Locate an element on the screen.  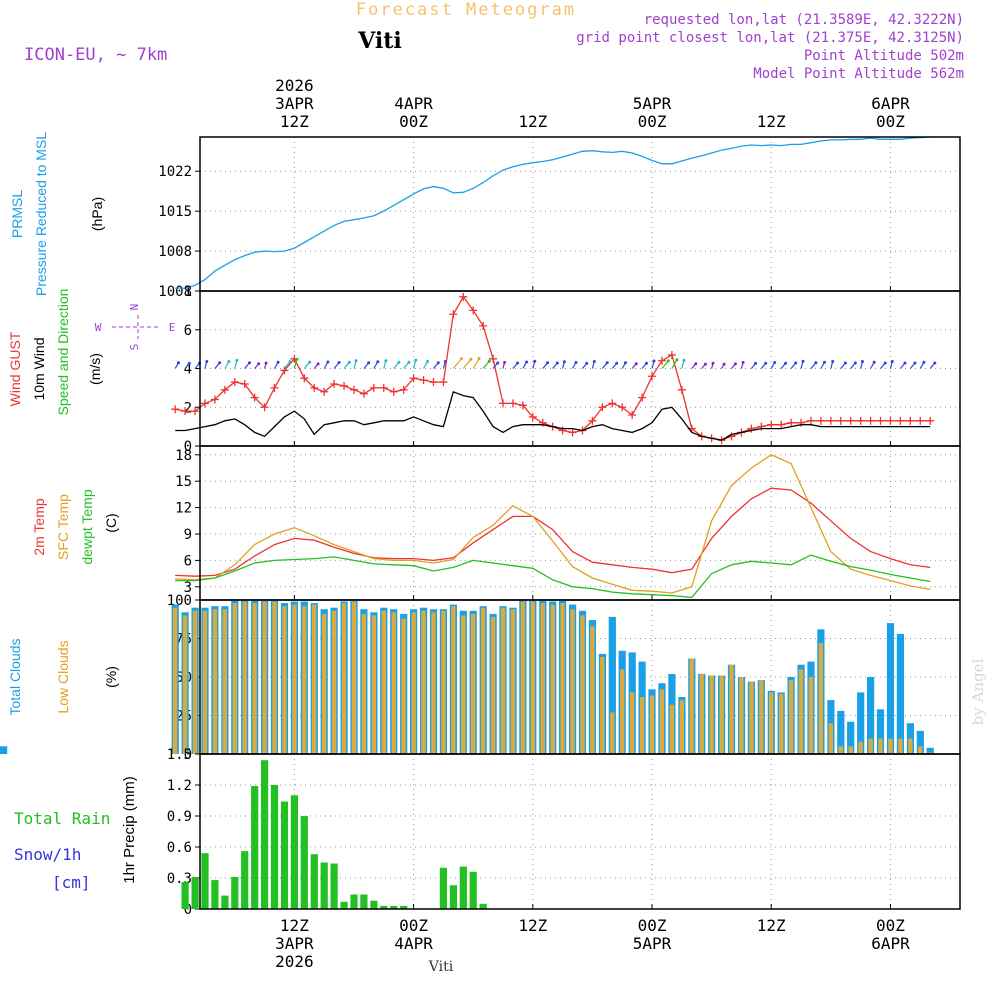
y-tick-label: 3 is located at coordinates (188, 588).